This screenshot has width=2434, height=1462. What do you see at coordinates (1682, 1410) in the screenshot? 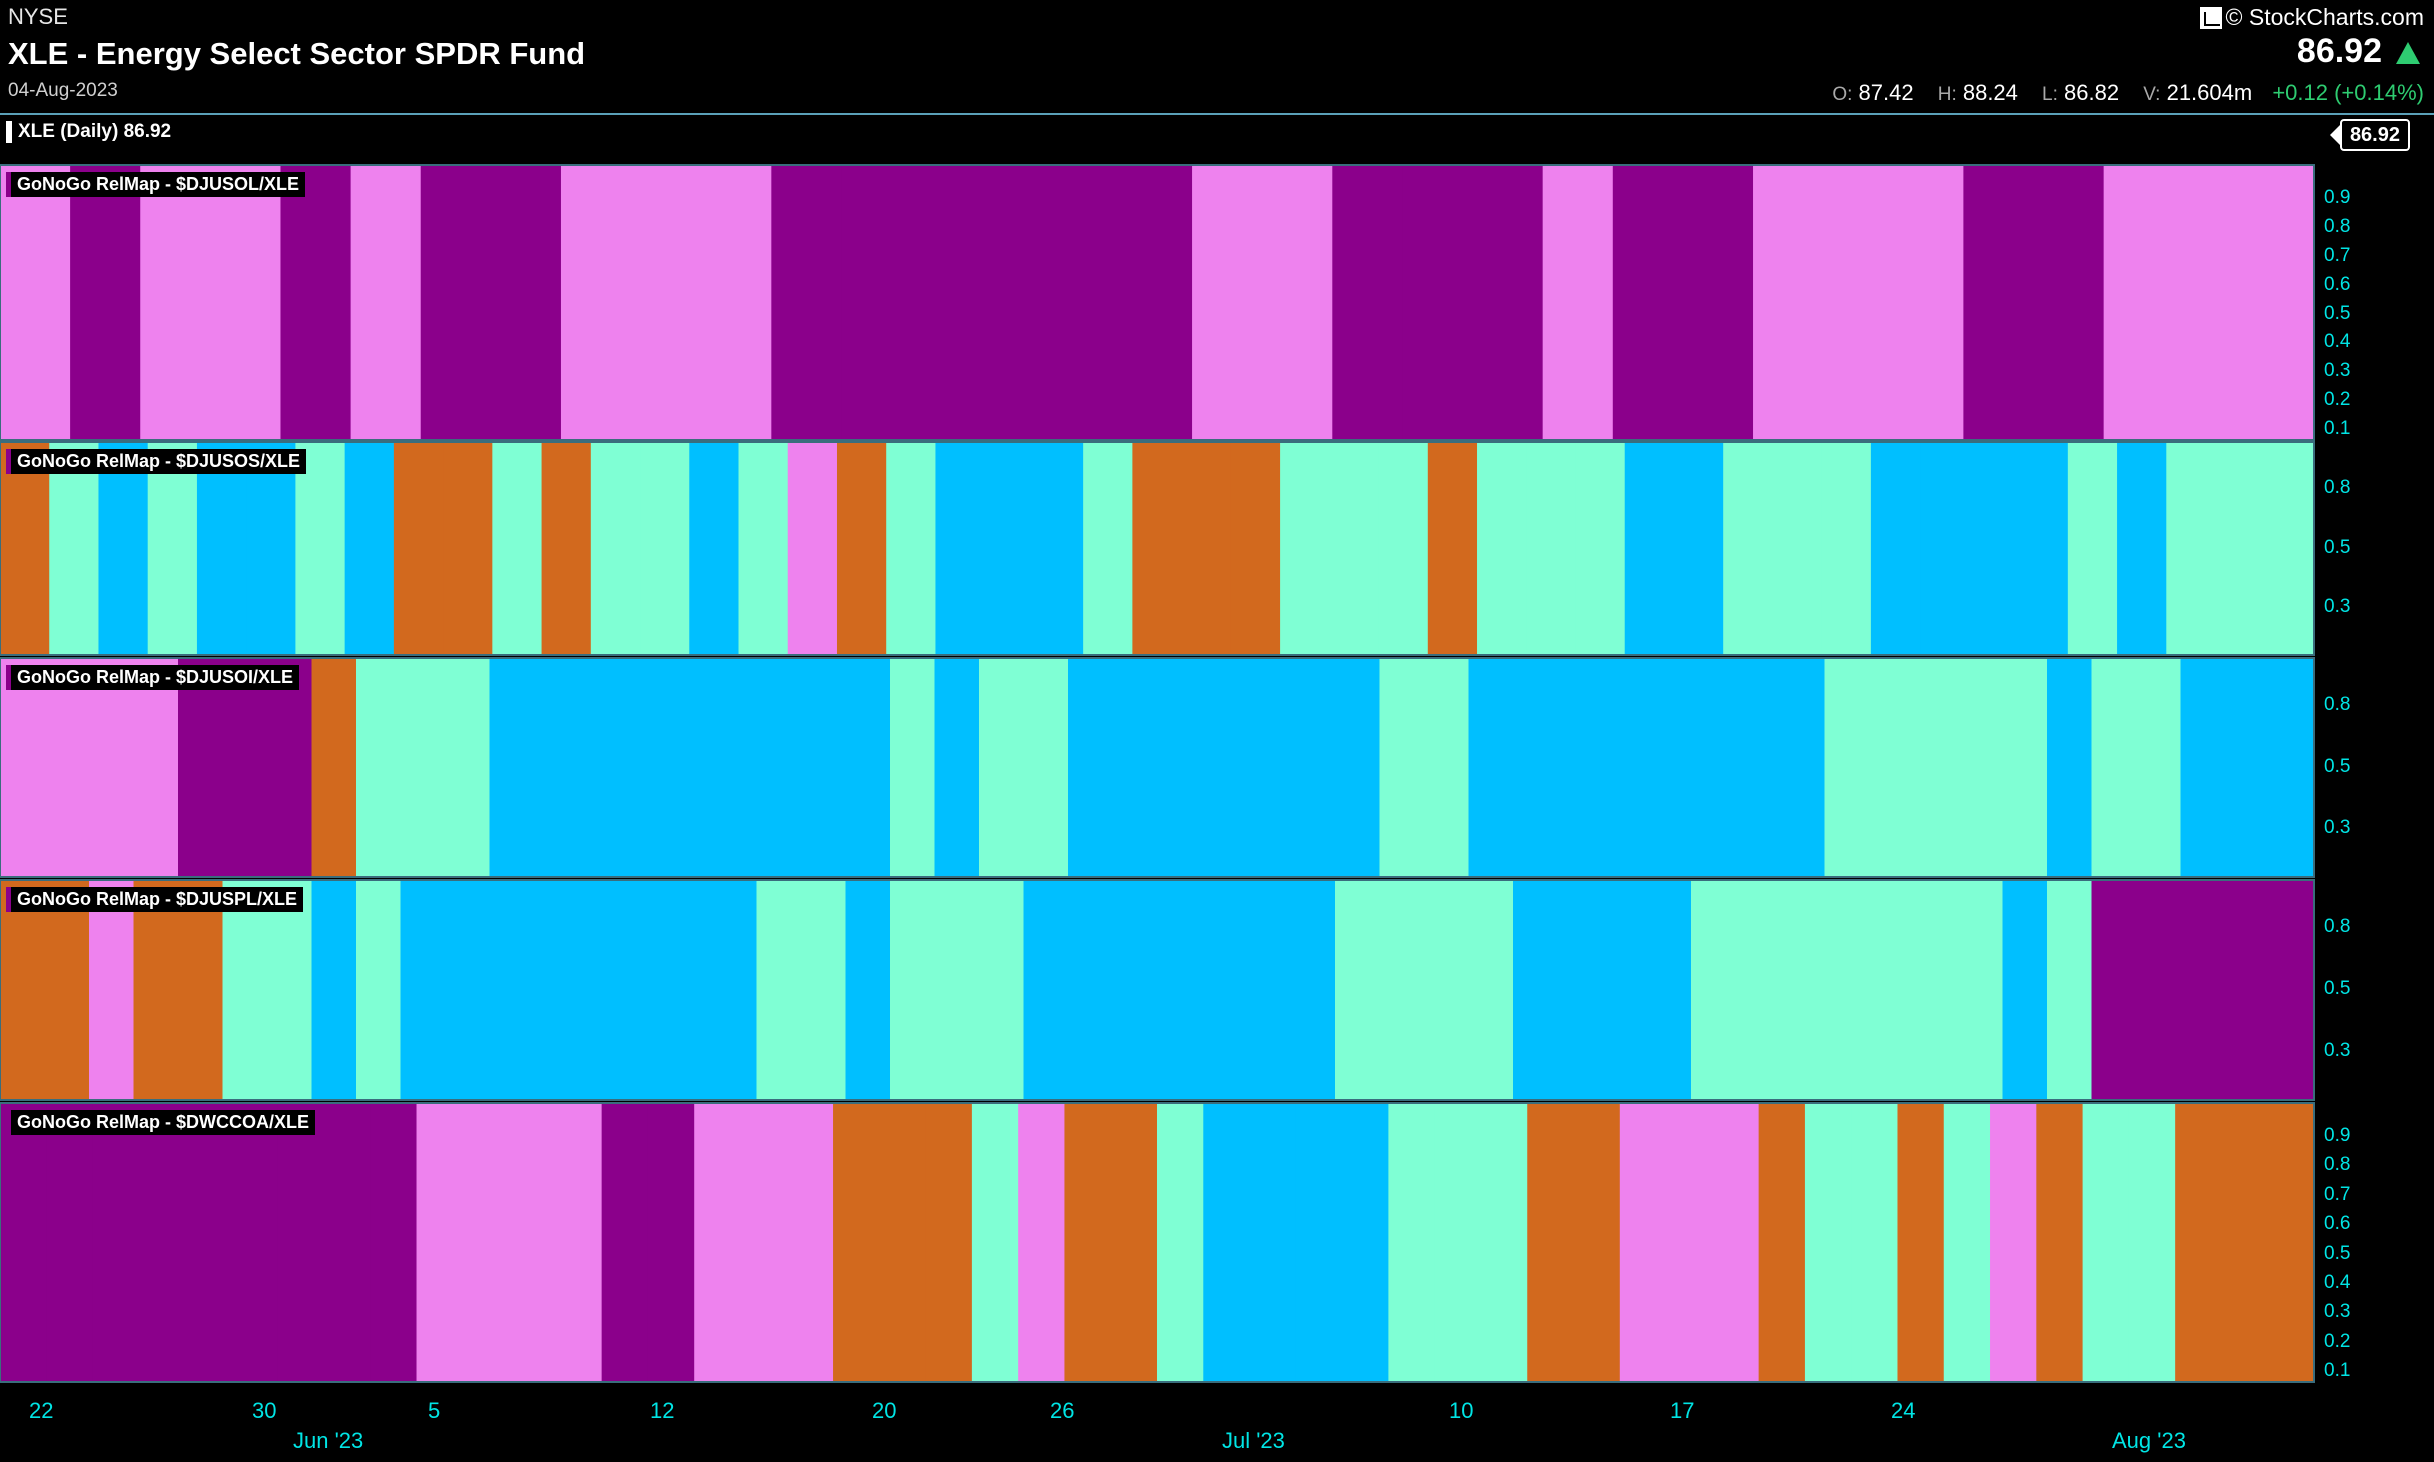
I see `x-tick-label: 17` at bounding box center [1682, 1410].